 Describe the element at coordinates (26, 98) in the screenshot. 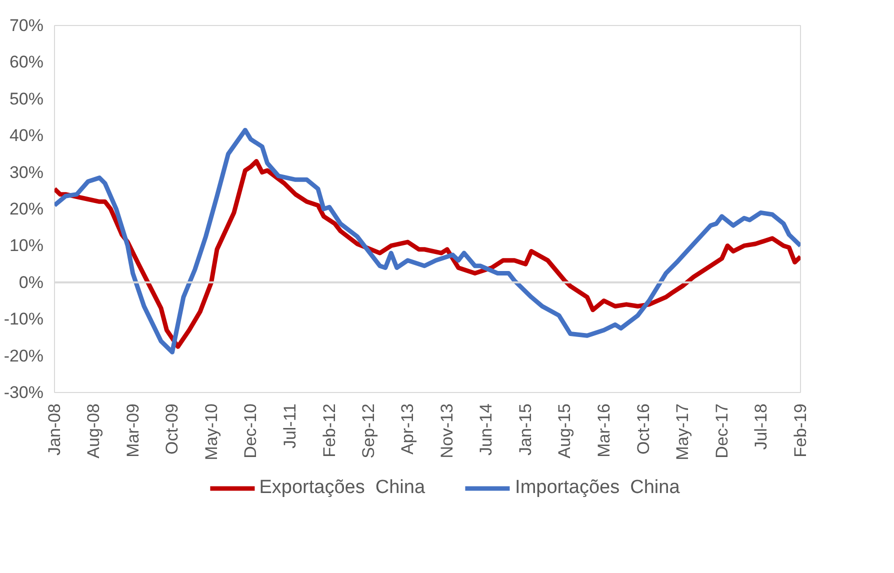

I see `y-tick-label: 50%` at that location.